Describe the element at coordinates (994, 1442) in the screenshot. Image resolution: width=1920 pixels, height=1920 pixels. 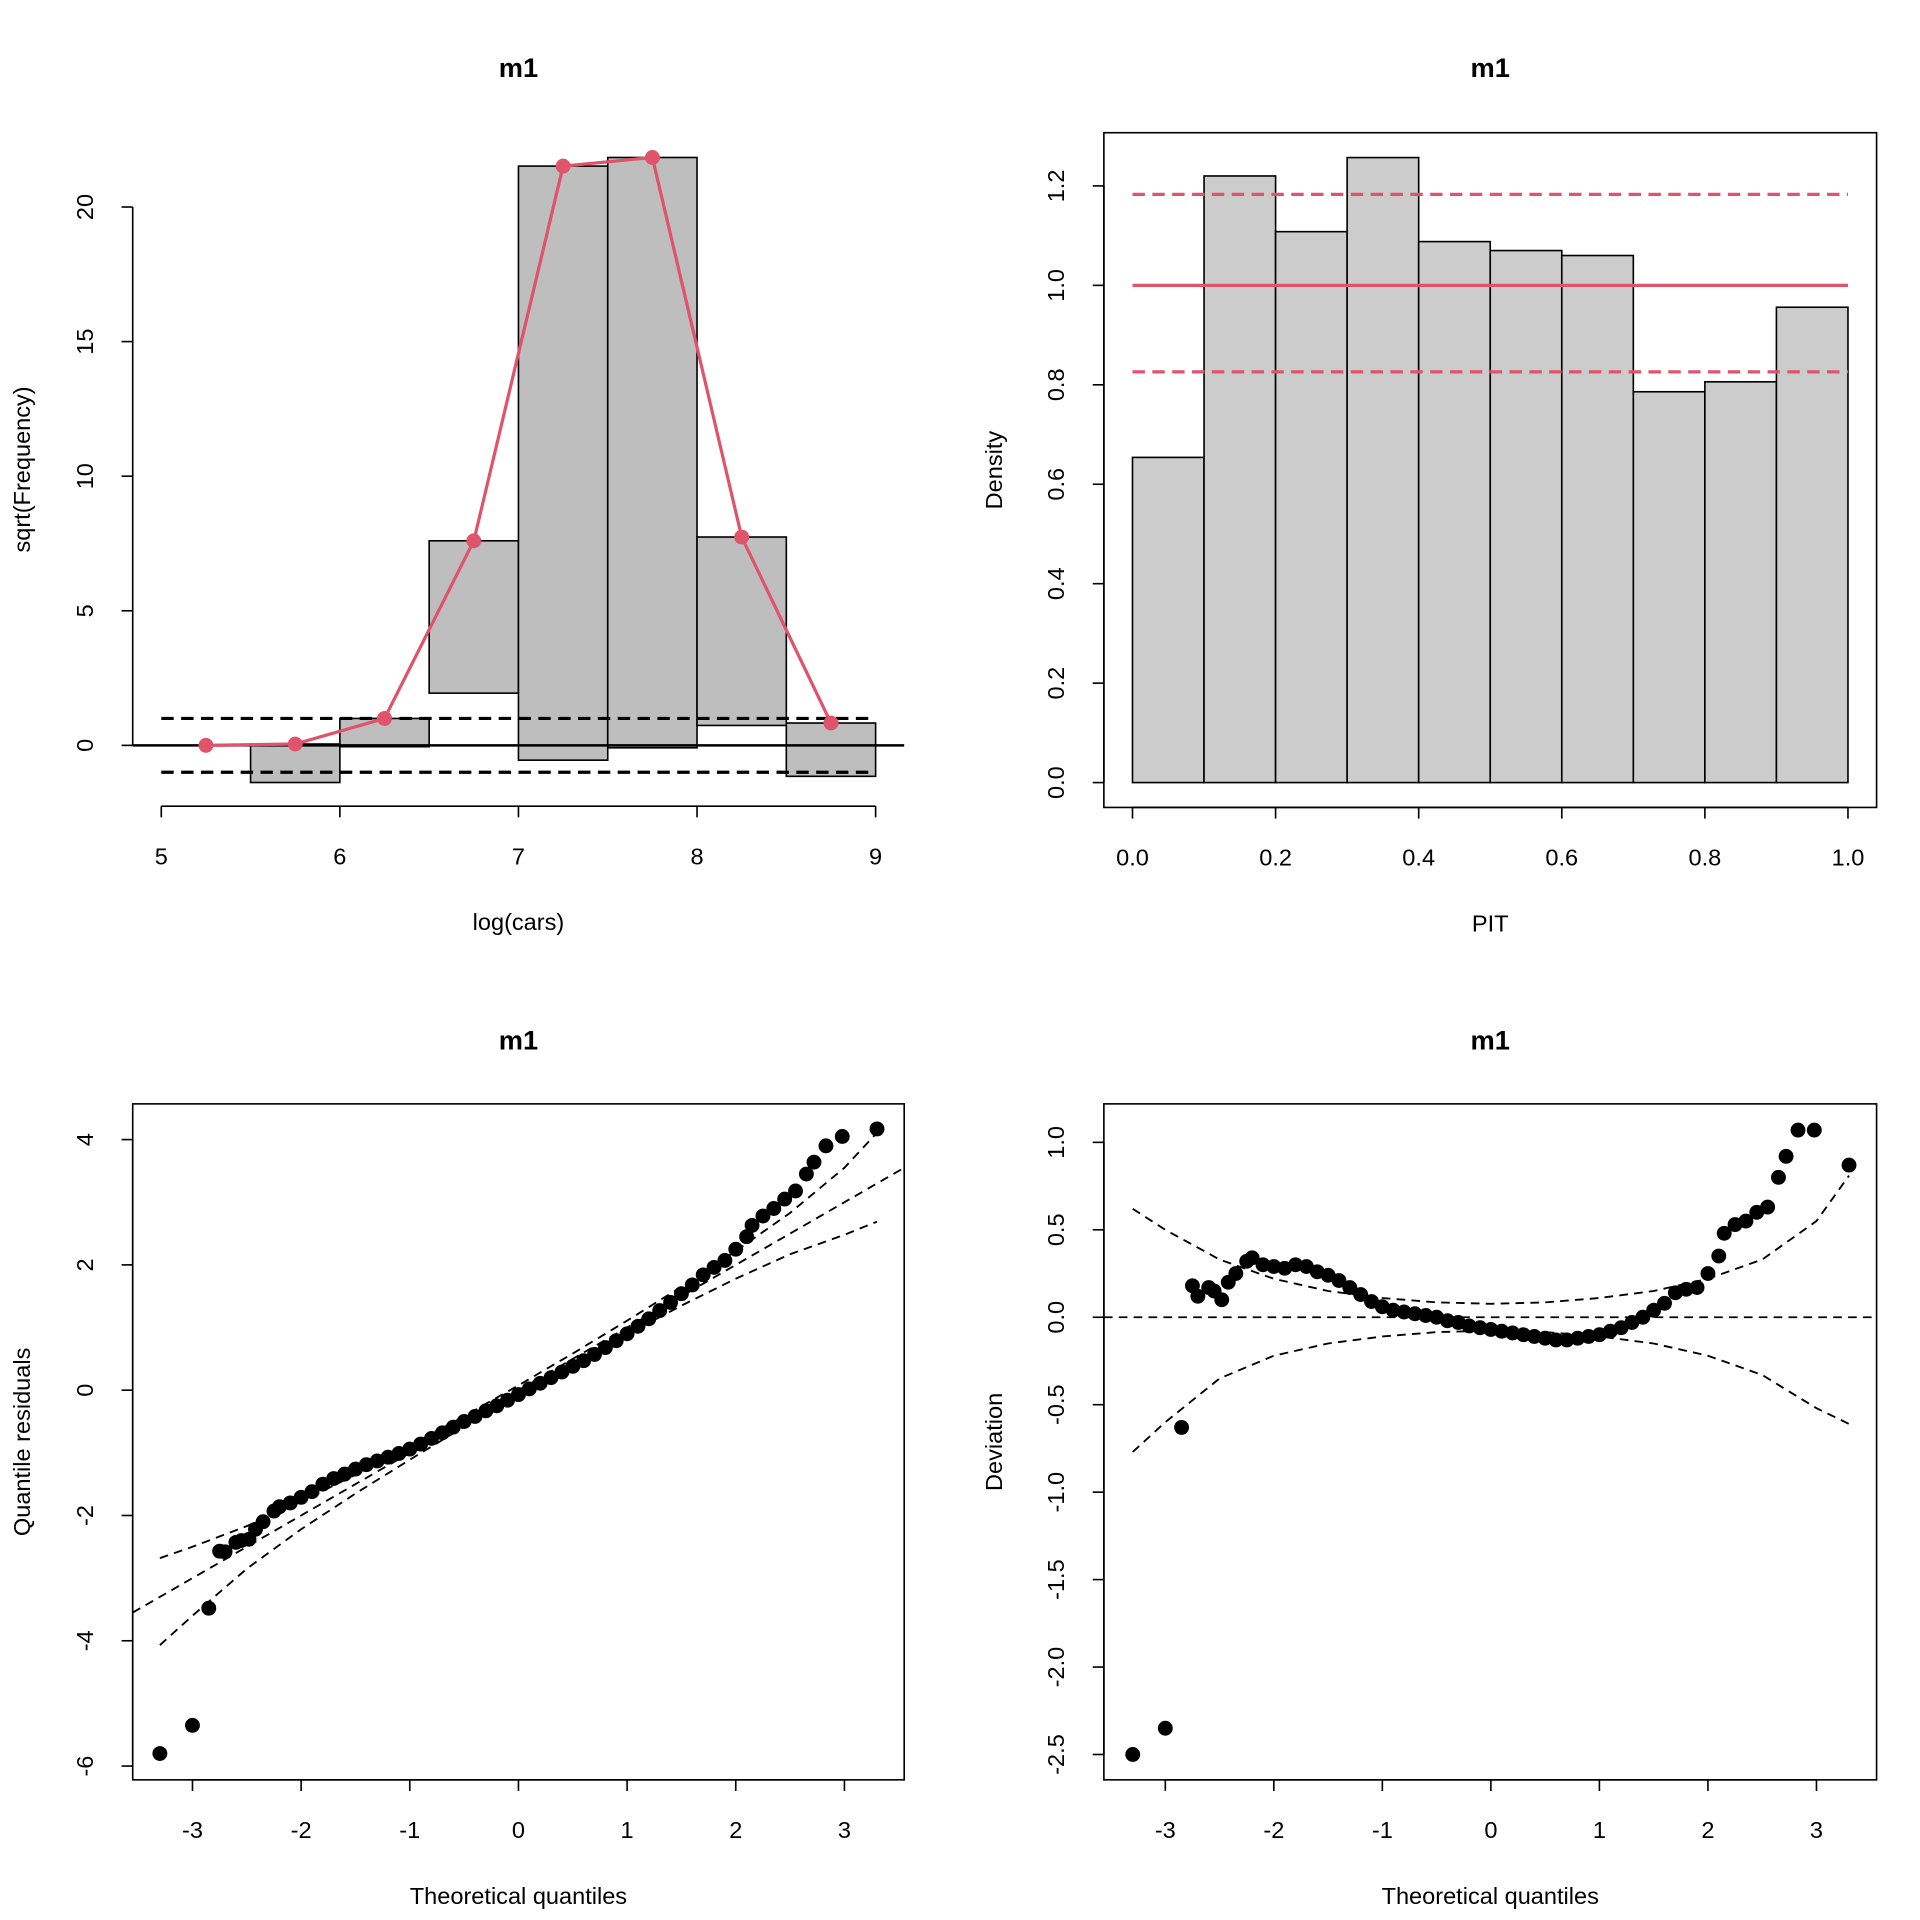
I see `y-axis-label: Deviation` at that location.